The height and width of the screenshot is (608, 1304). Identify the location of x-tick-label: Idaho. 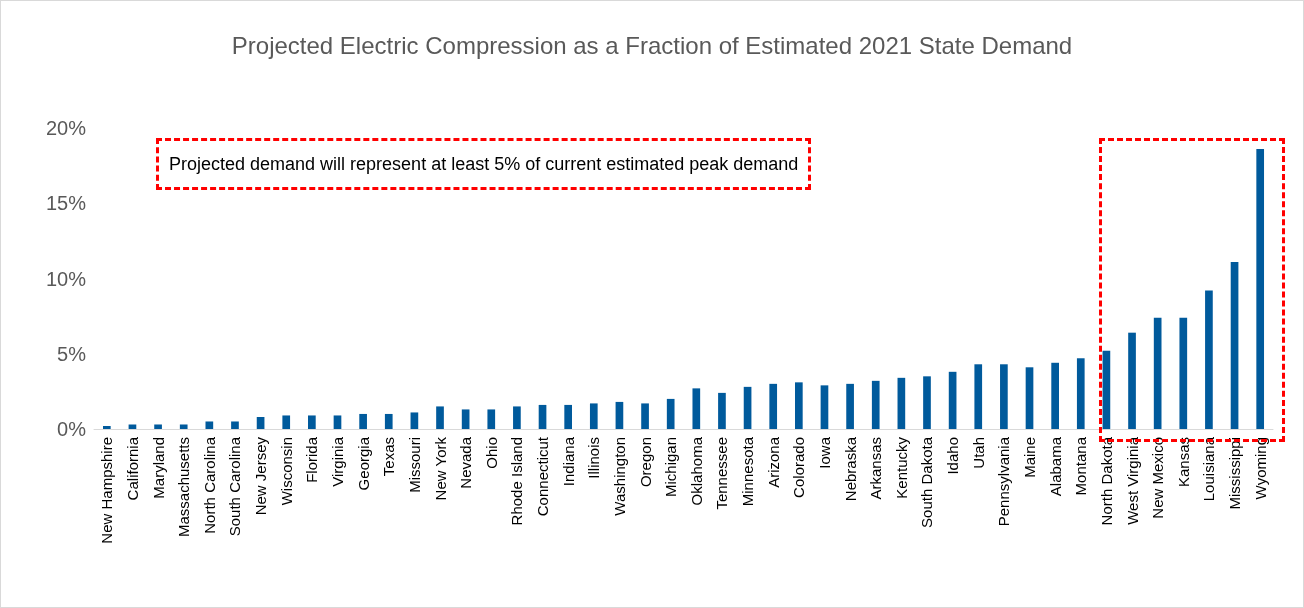
(953, 456).